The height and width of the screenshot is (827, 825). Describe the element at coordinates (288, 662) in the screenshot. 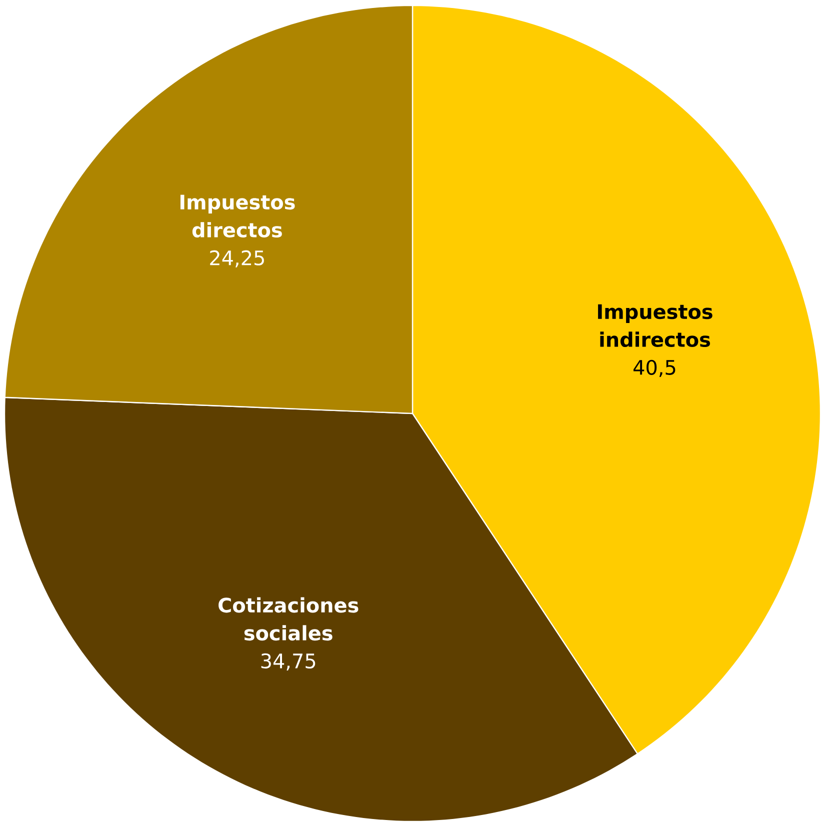

I see `data-label: 34,75` at that location.